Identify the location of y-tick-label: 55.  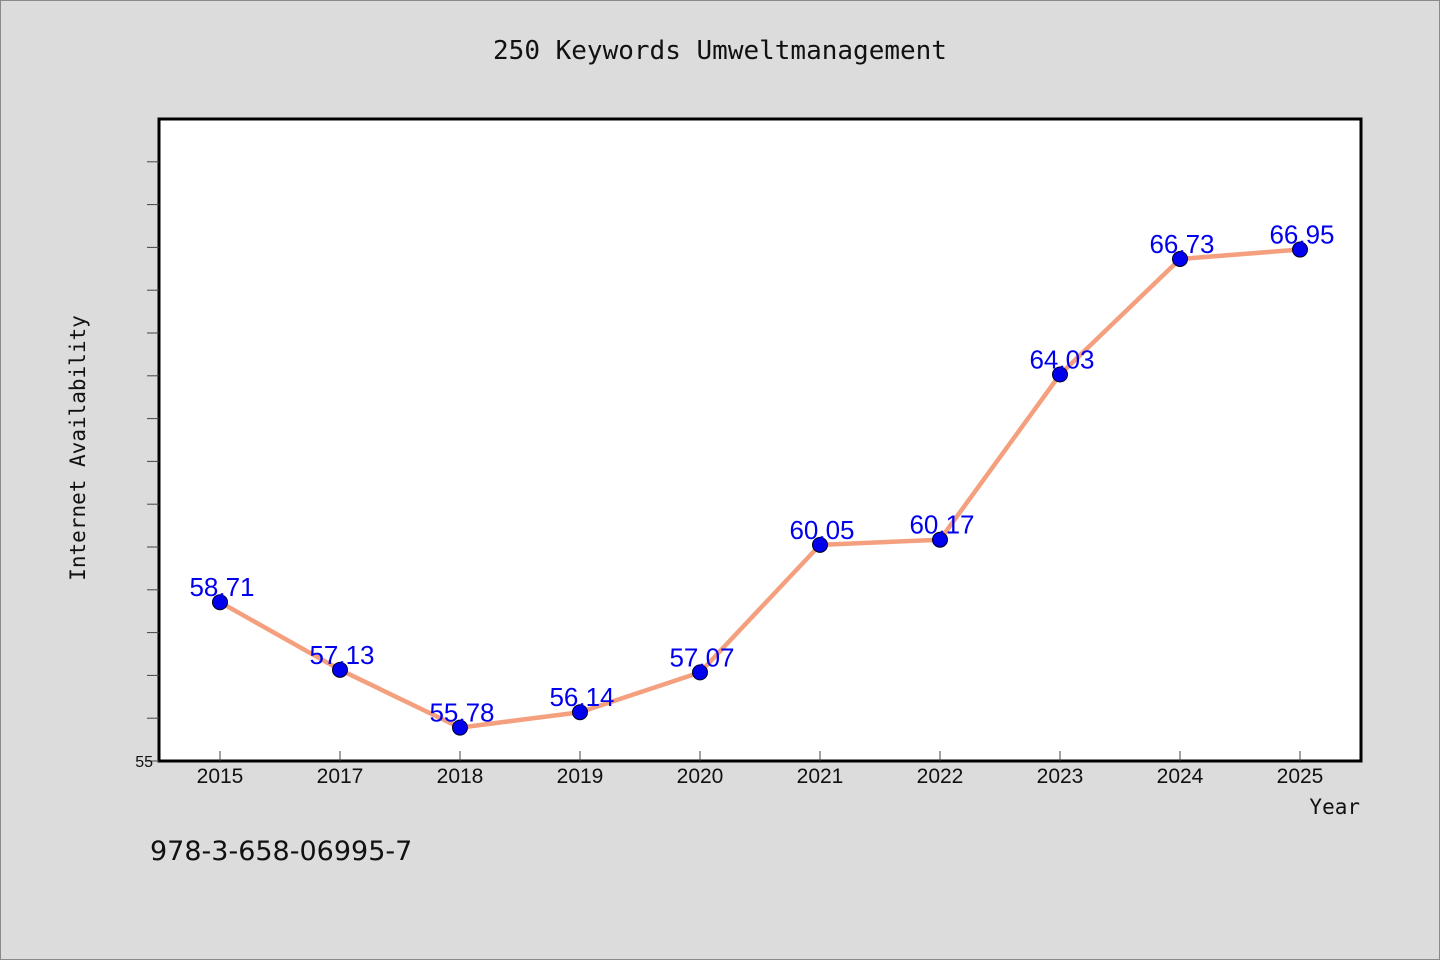
(144, 762).